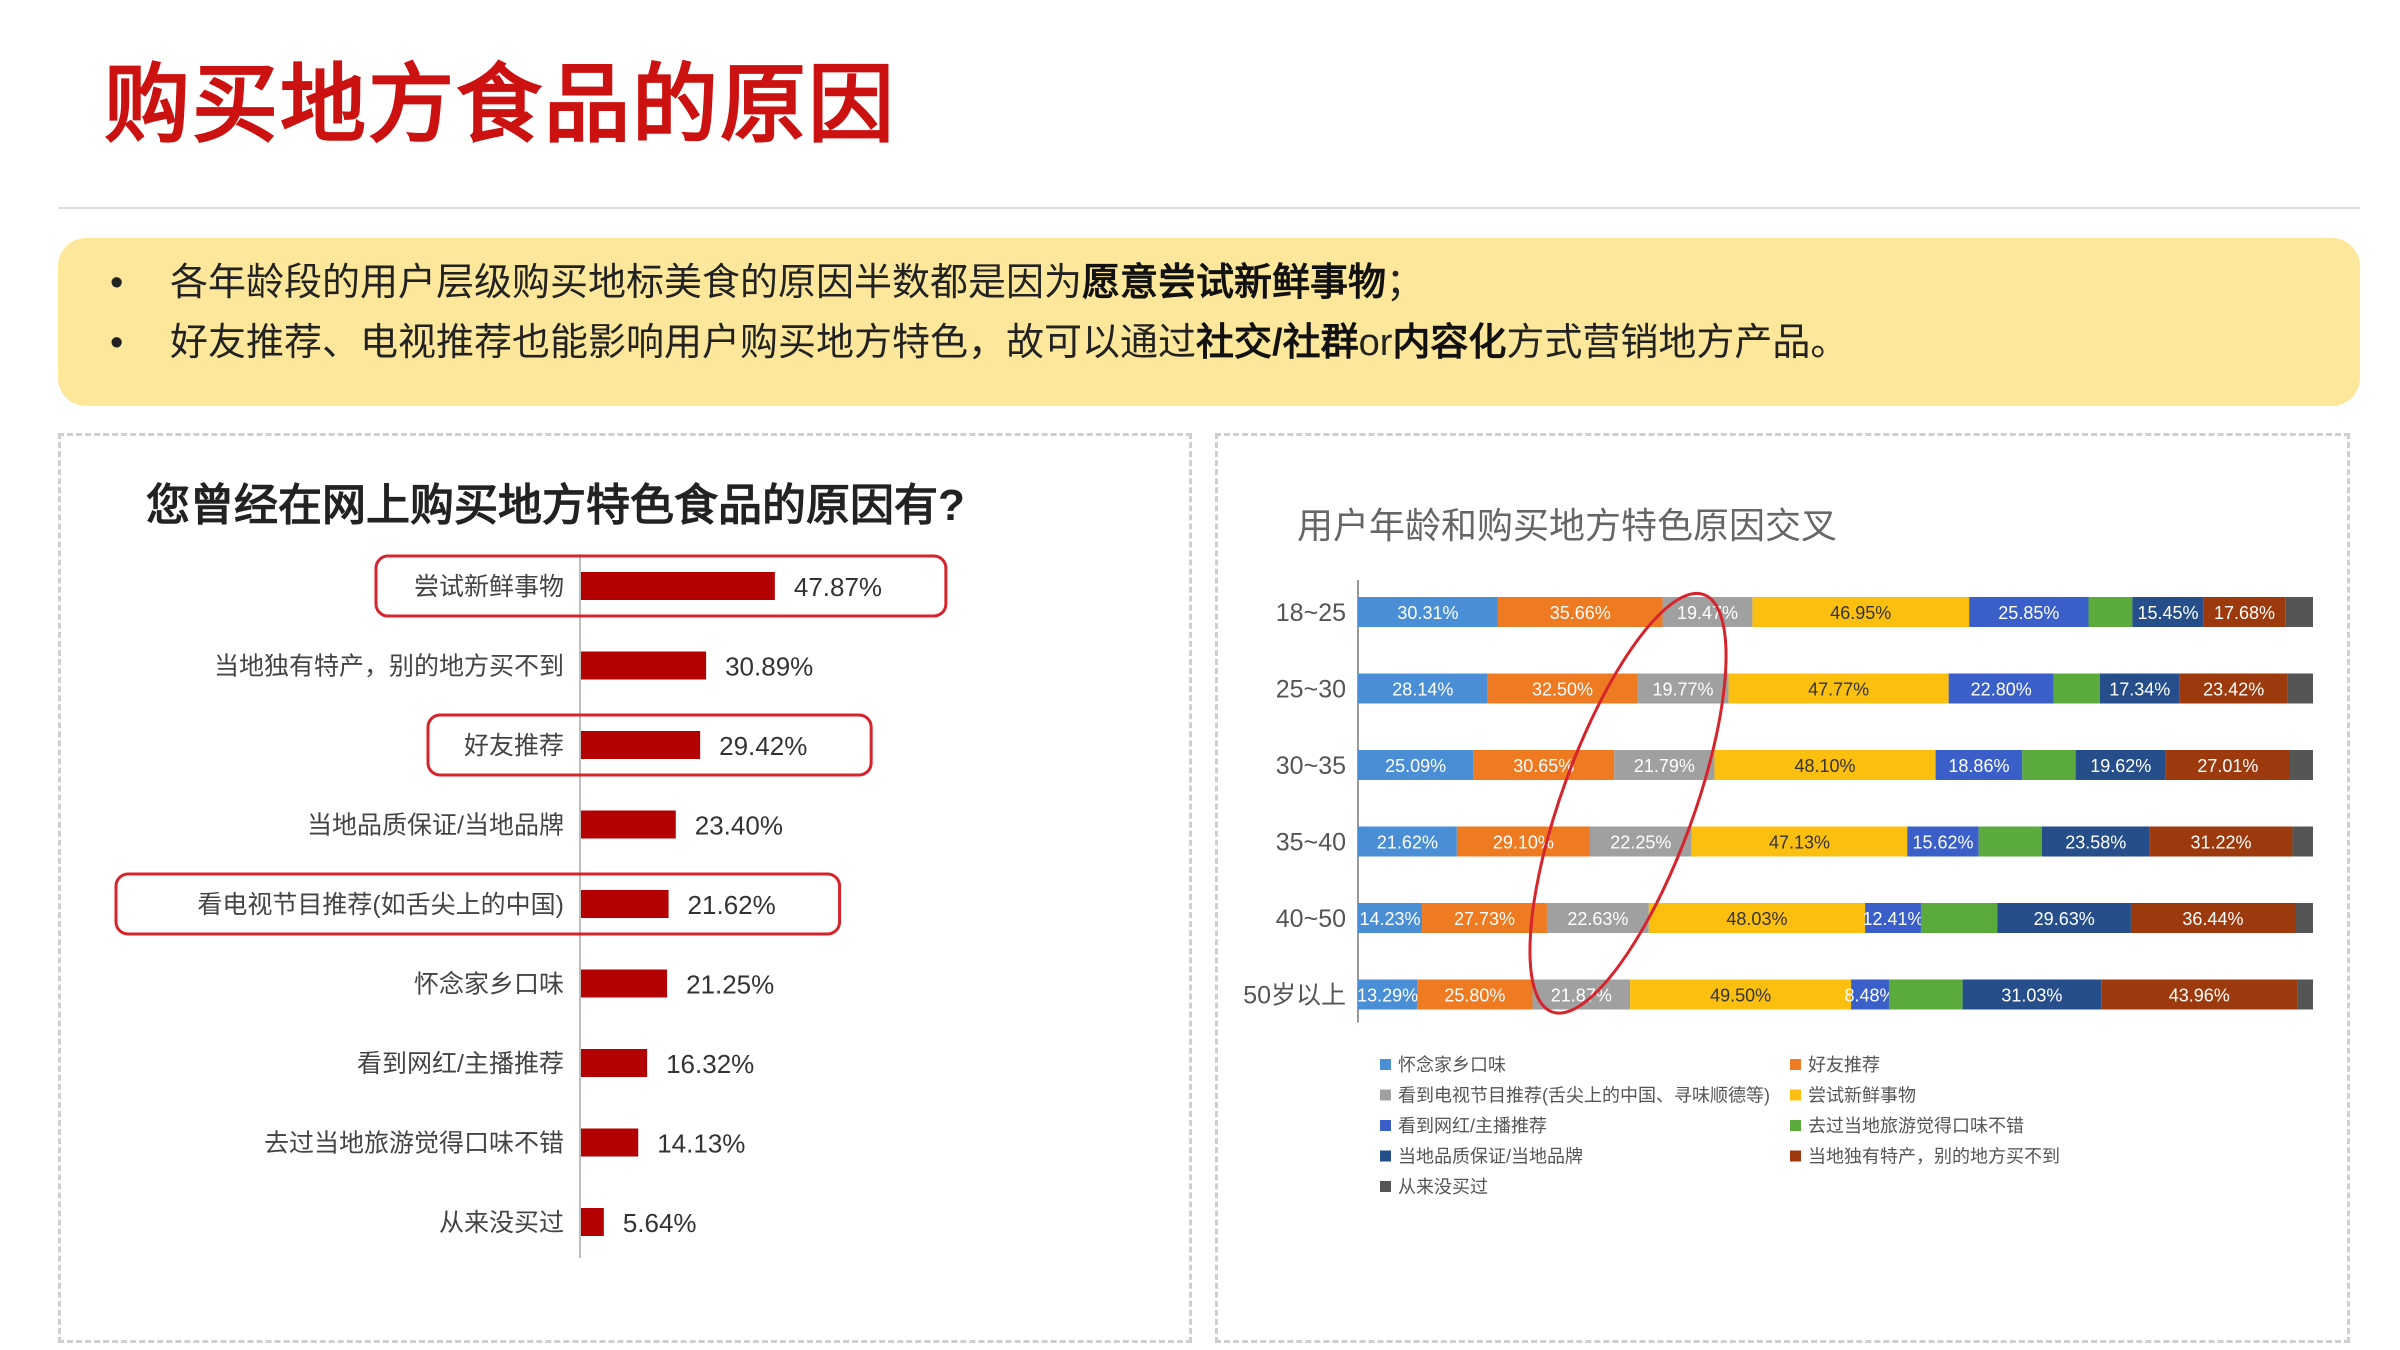 The height and width of the screenshot is (1350, 2400). Describe the element at coordinates (489, 587) in the screenshot. I see `category-label: 尝试新鲜事物` at that location.